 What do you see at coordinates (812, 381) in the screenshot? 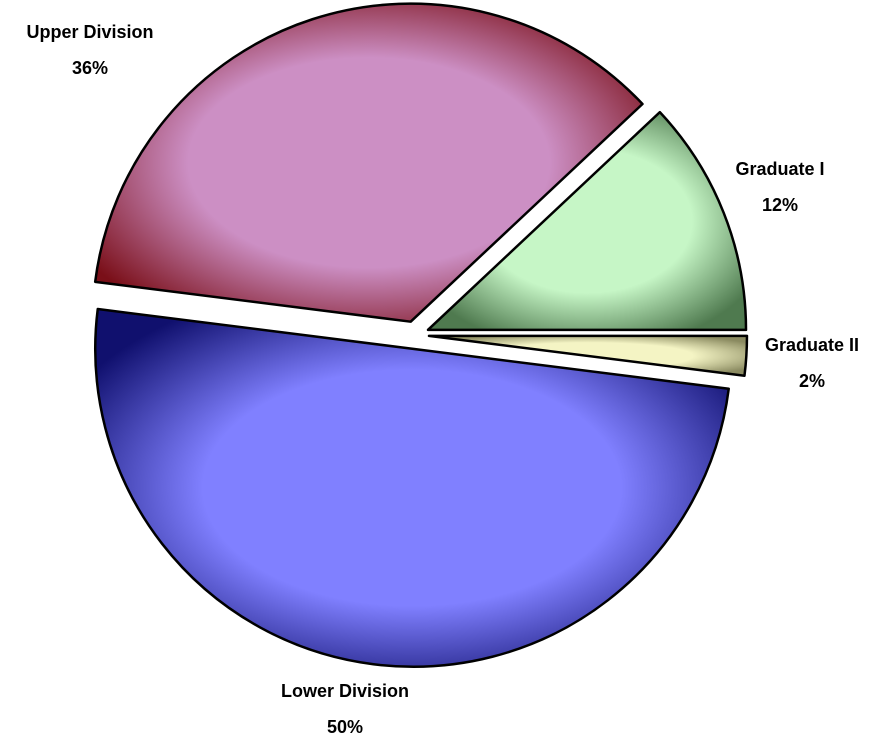
I see `slice-value-label: 2%` at bounding box center [812, 381].